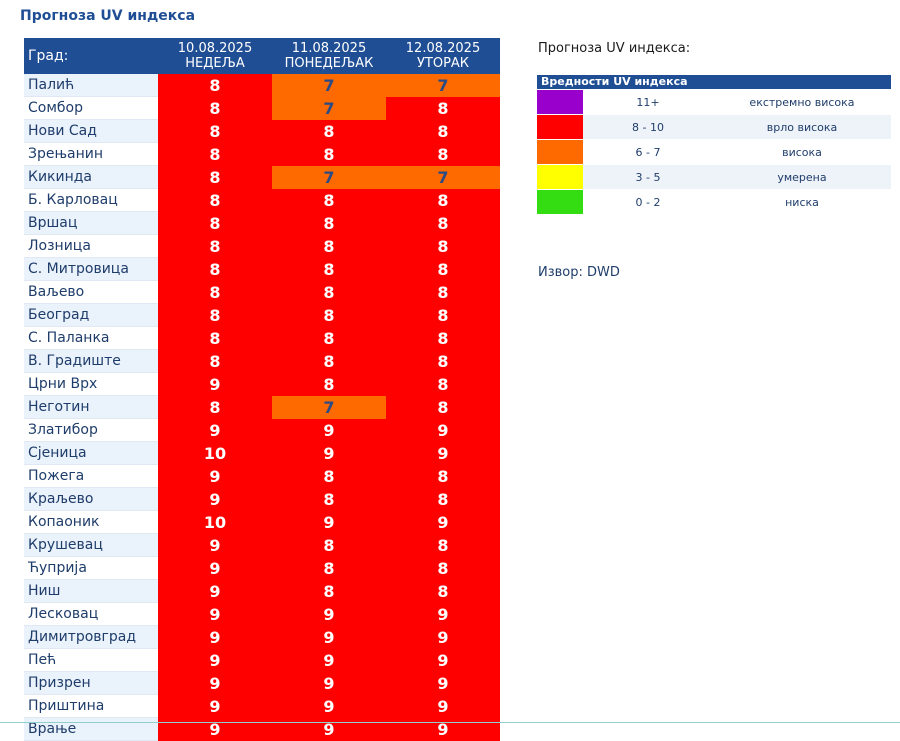 The width and height of the screenshot is (900, 741). I want to click on table-row: Ћуприја 9 8 8, so click(262, 568).